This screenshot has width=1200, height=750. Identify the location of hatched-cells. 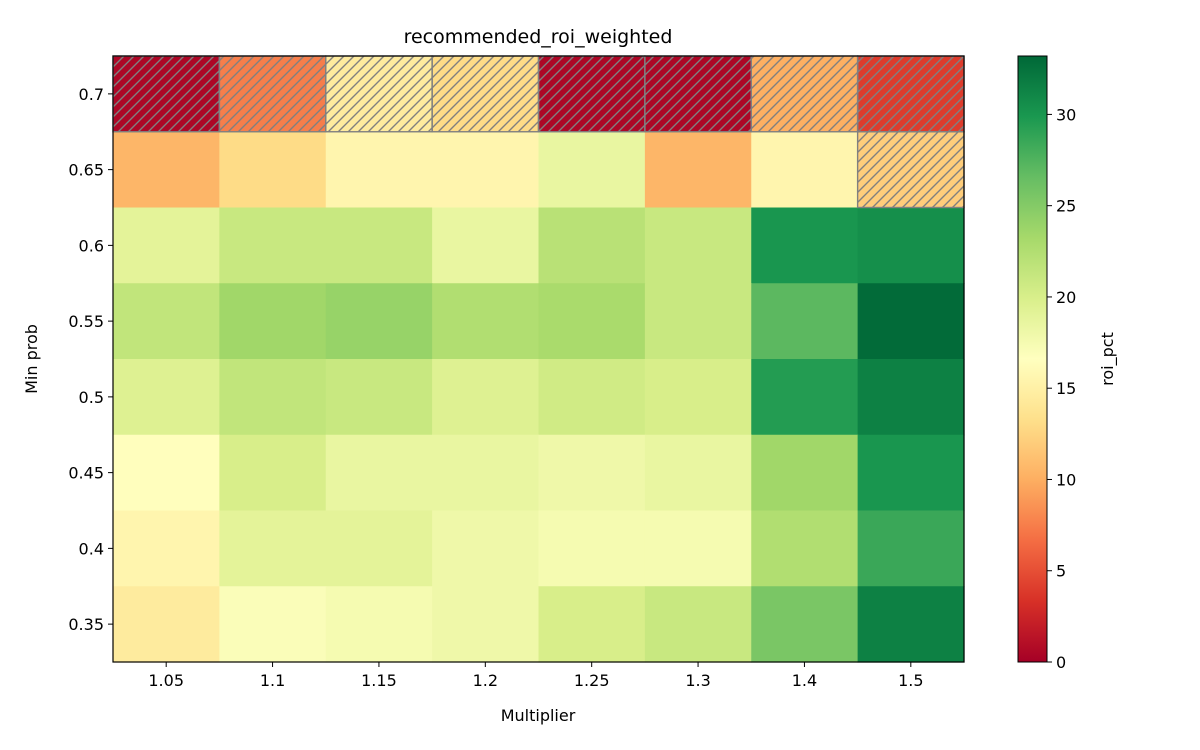
(538, 132).